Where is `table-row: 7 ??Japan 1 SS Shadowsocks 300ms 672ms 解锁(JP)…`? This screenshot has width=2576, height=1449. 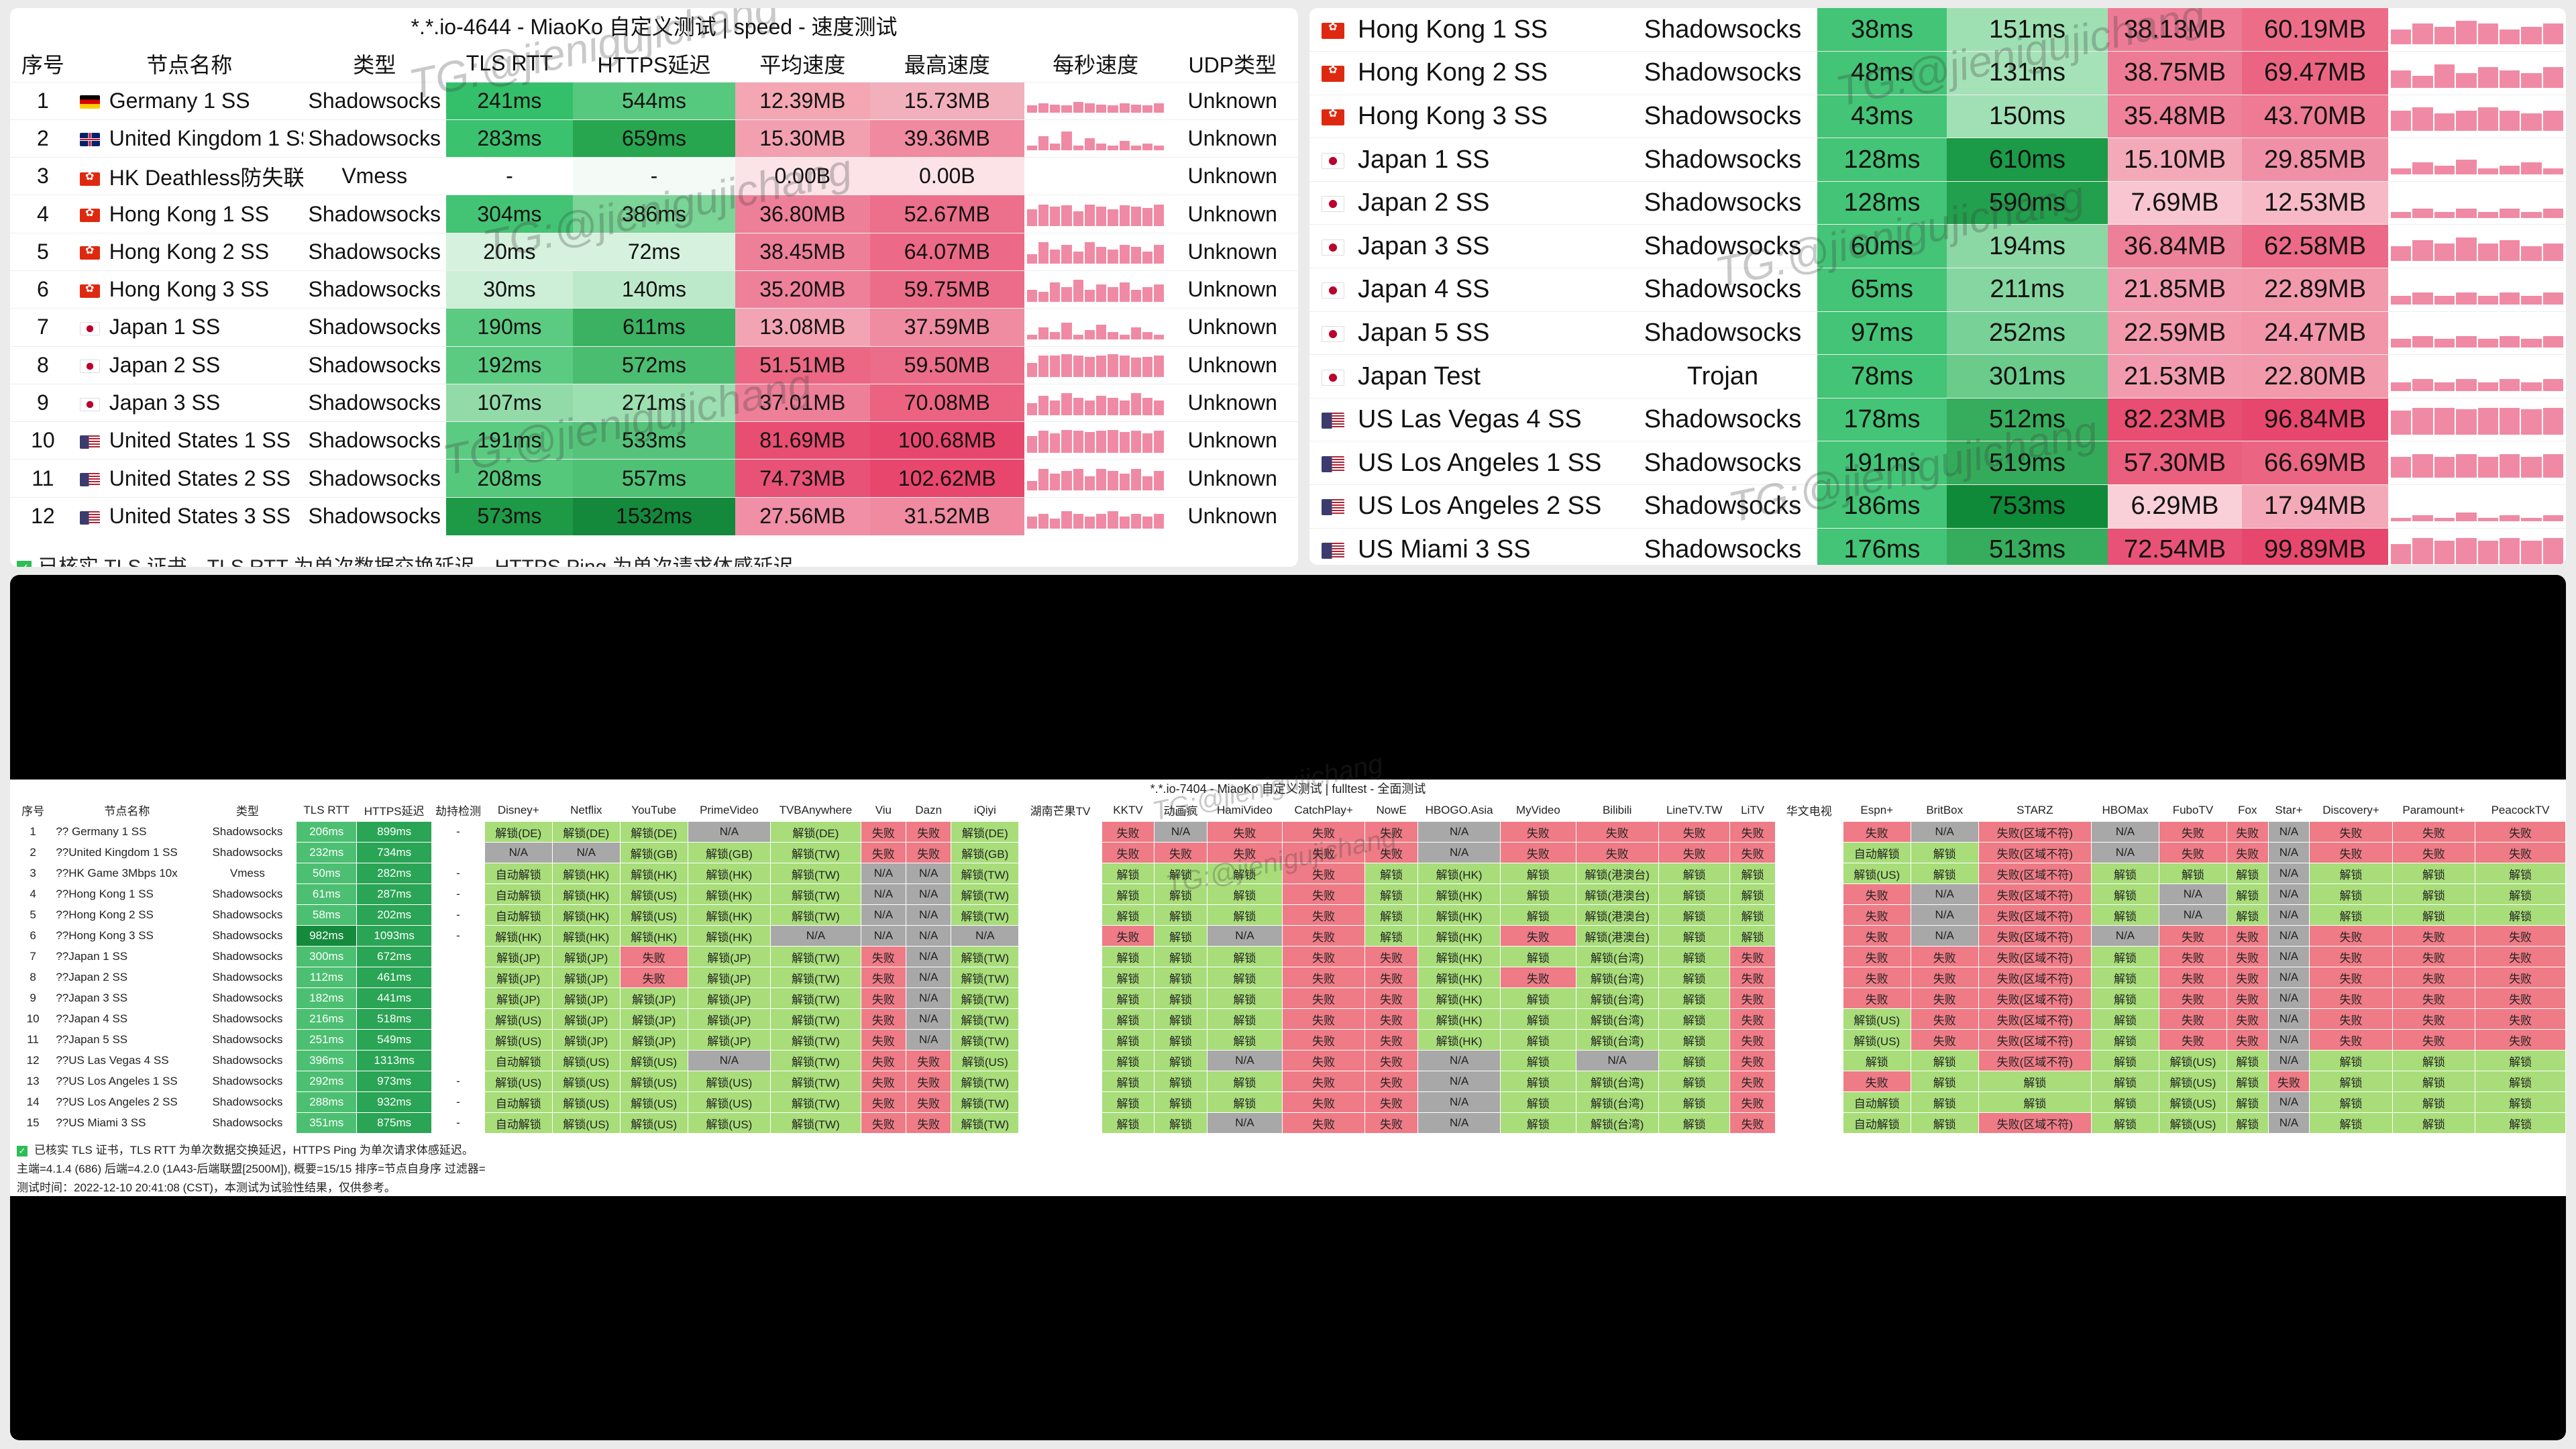 table-row: 7 ??Japan 1 SS Shadowsocks 300ms 672ms 解锁(JP)… is located at coordinates (1288, 956).